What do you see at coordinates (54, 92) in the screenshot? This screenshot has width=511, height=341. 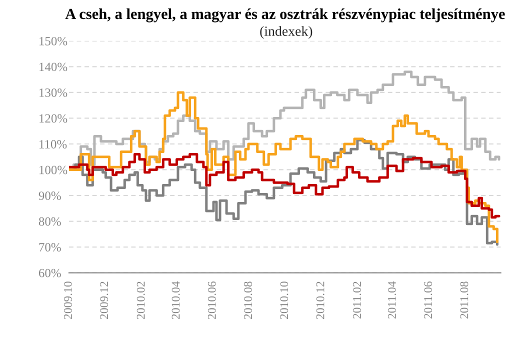 I see `y-tick-label: 130%` at bounding box center [54, 92].